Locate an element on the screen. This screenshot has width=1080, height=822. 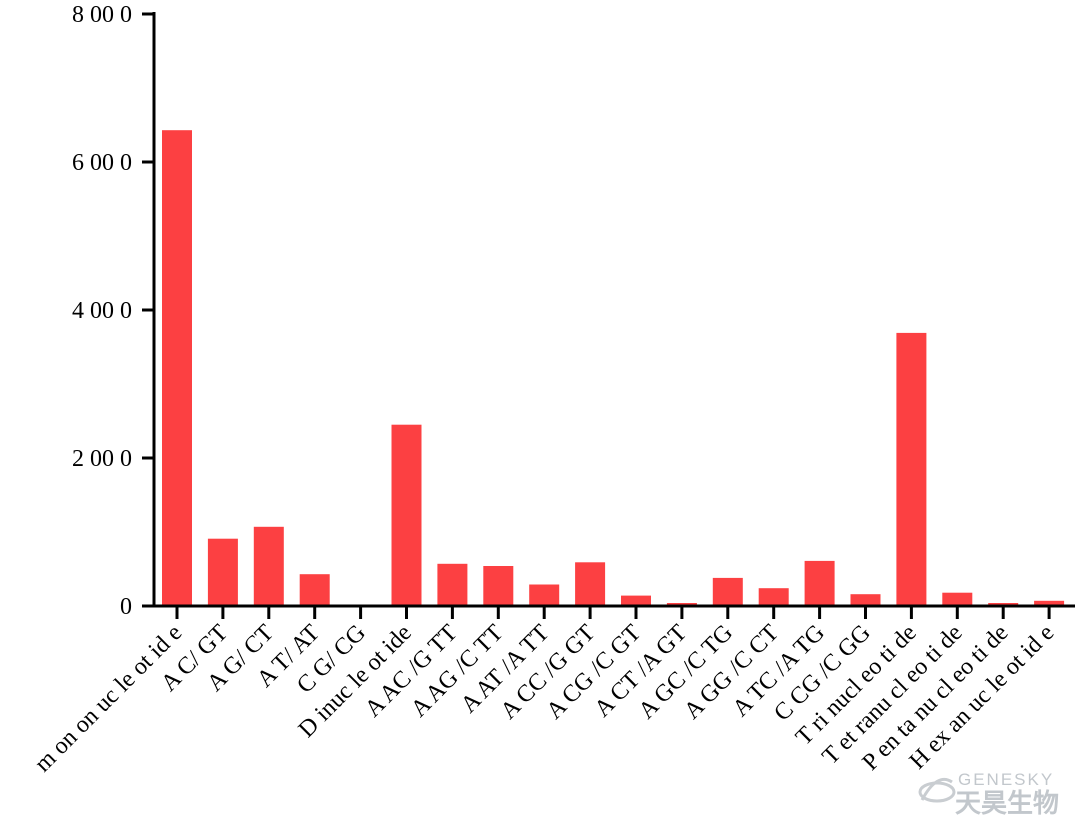
y-tick-label-1: 2 00 0 is located at coordinates (102, 459).